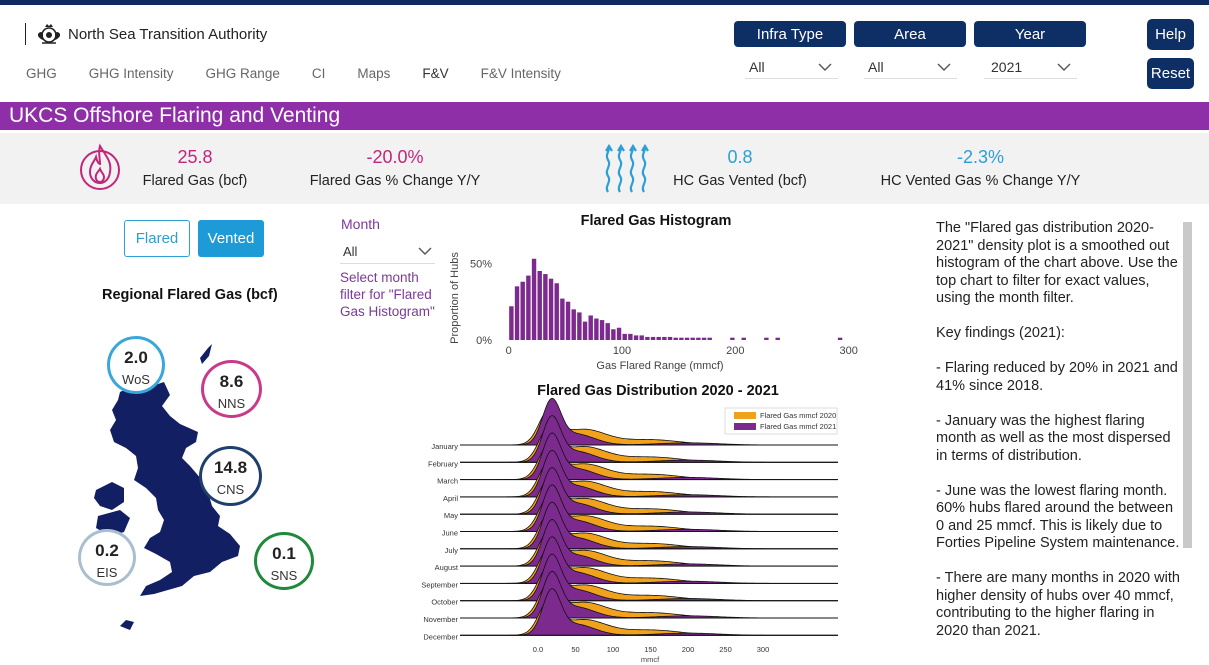  I want to click on region-bubble-sns: 0.1 SNS, so click(284, 561).